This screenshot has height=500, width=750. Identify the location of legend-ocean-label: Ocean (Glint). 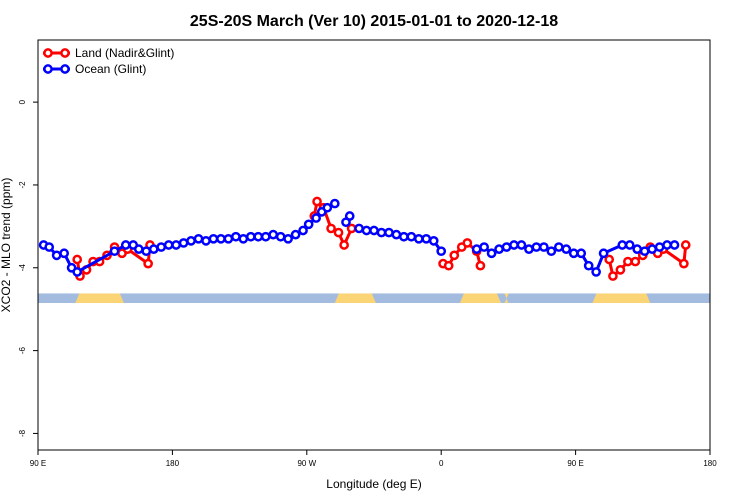
(110, 69).